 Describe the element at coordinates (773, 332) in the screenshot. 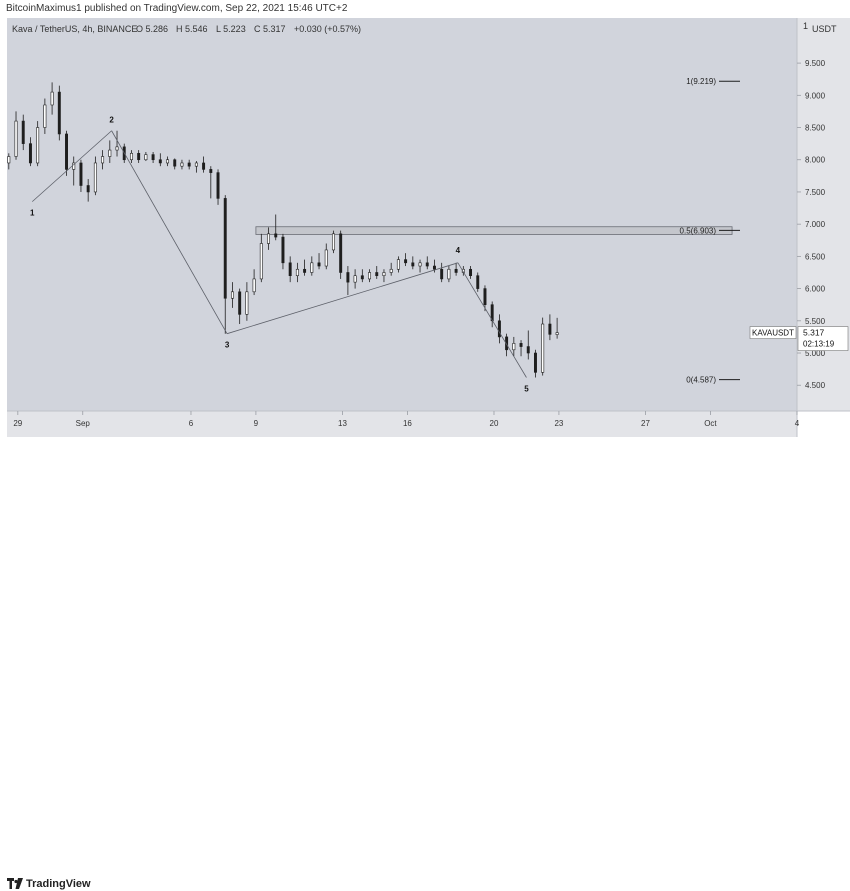

I see `price-badge-symbol-box` at that location.